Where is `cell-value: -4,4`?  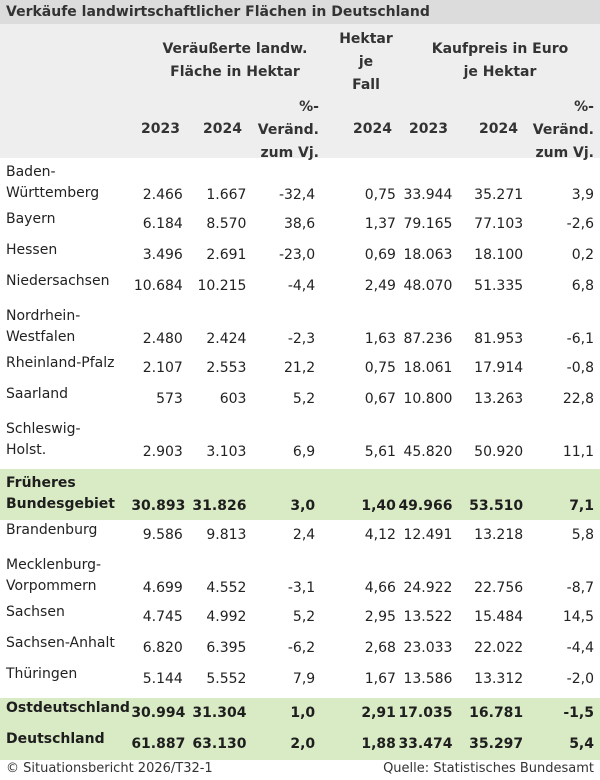 cell-value: -4,4 is located at coordinates (301, 286).